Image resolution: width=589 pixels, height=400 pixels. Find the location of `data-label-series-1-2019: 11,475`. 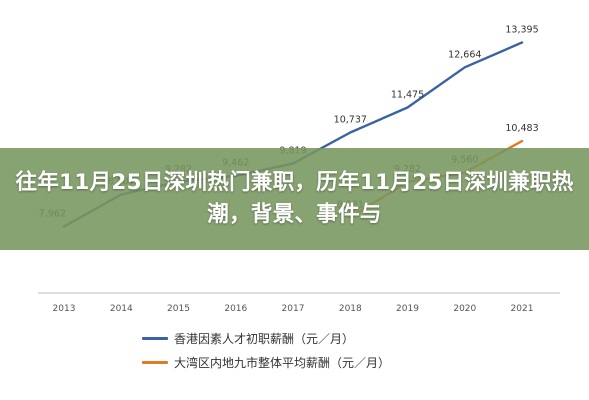

data-label-series-1-2019: 11,475 is located at coordinates (407, 95).